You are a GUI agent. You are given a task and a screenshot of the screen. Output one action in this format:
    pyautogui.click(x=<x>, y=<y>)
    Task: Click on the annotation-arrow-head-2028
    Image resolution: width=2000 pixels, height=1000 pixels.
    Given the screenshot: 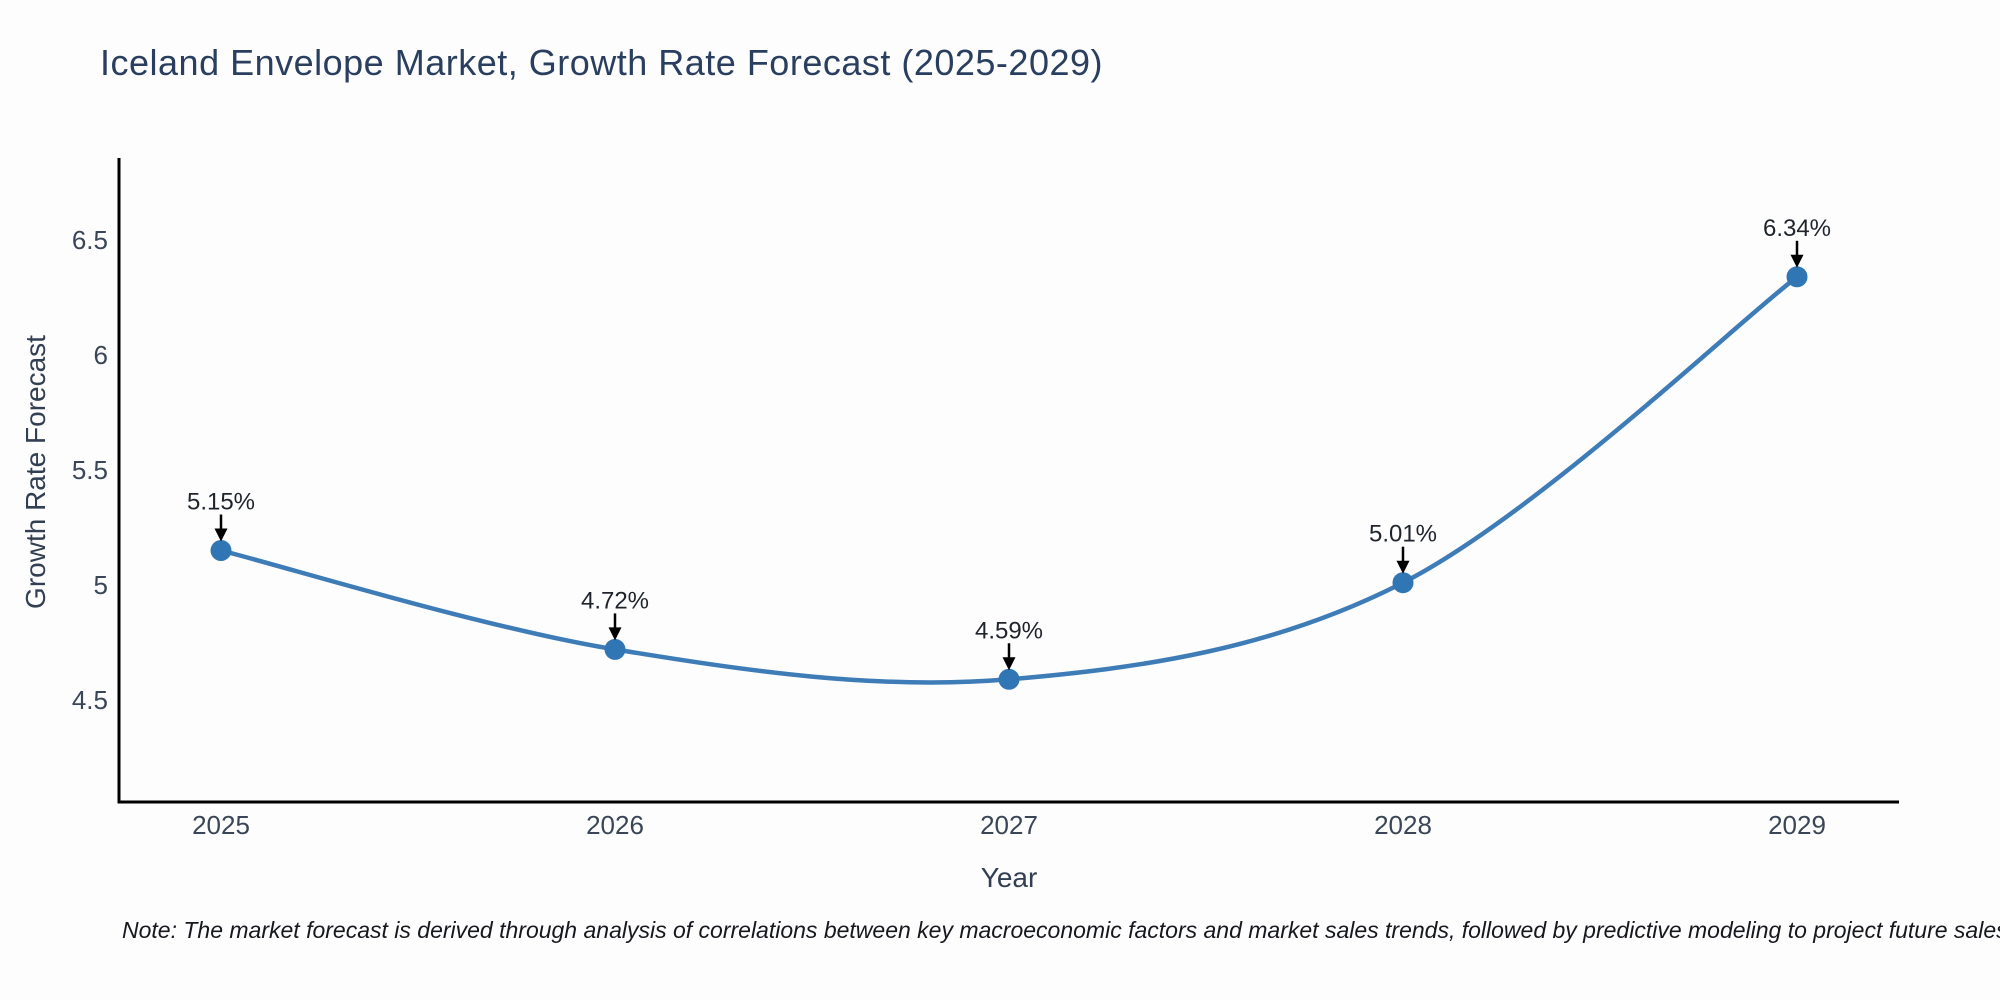 What is the action you would take?
    pyautogui.click(x=1403, y=567)
    